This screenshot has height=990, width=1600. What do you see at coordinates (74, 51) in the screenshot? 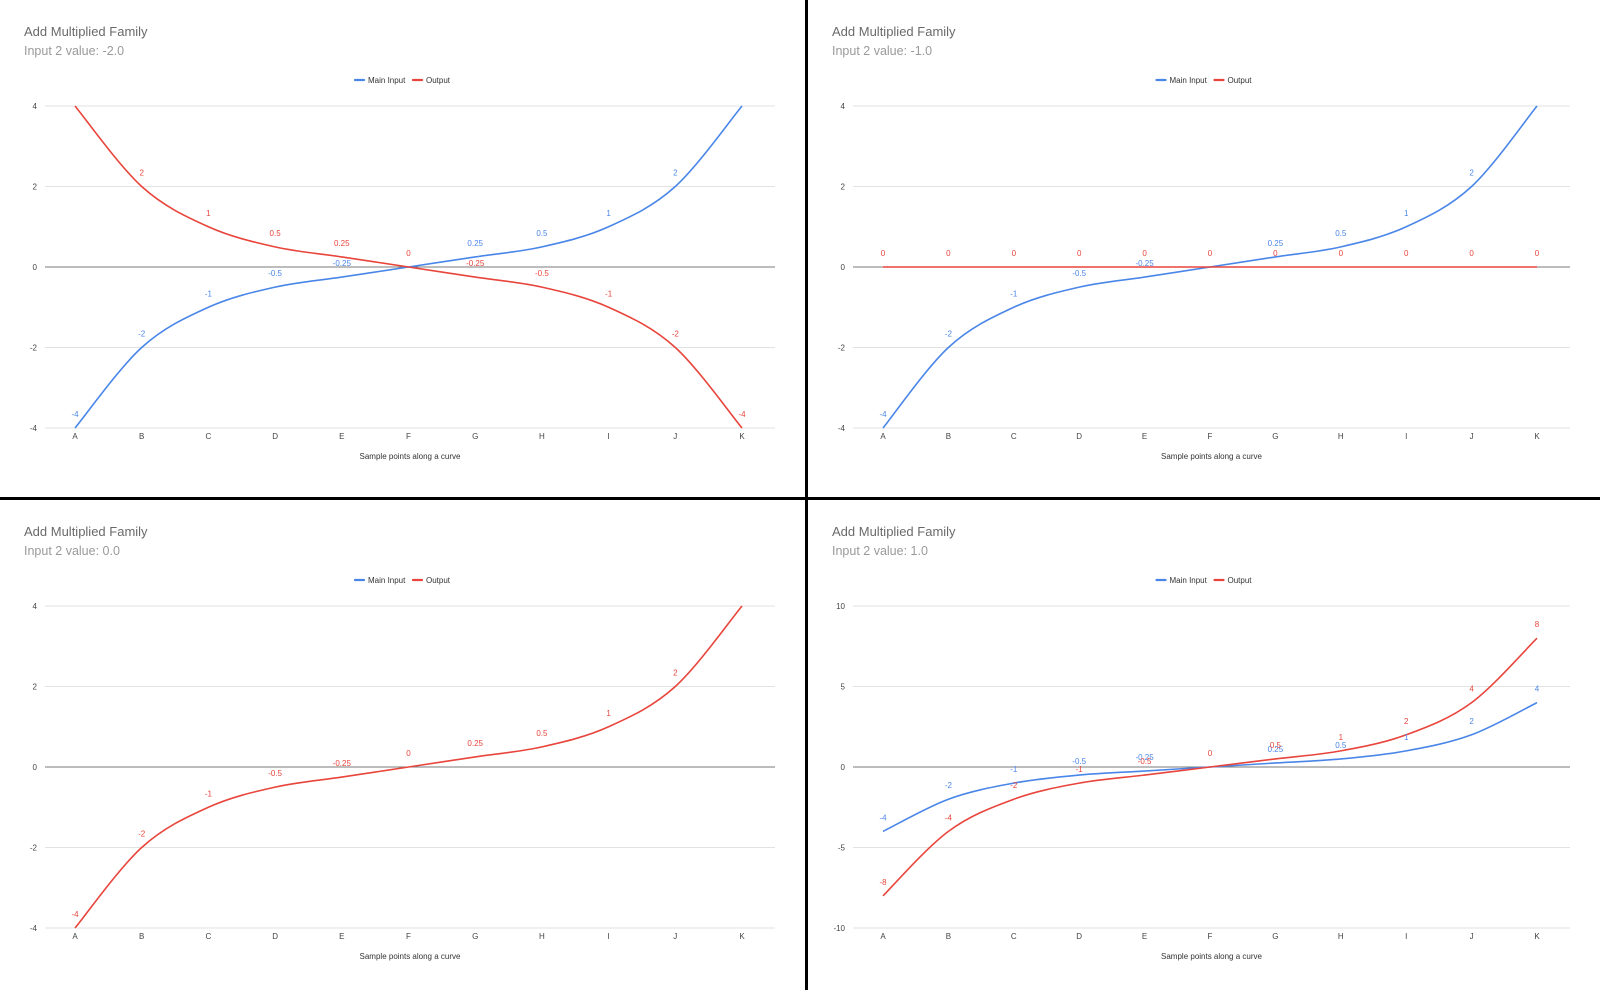
I see `chart-subtitle: Input 2 value: -2.0` at bounding box center [74, 51].